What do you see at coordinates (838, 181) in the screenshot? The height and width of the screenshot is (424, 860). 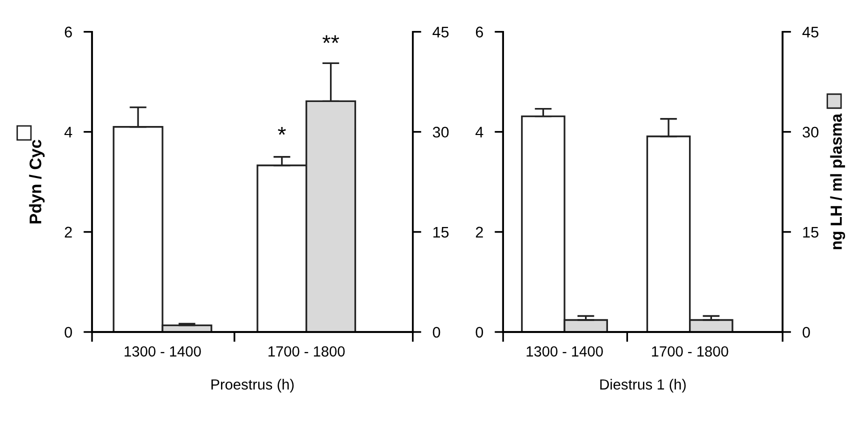 I see `y2-axis-title: ng LH / ml plasma` at bounding box center [838, 181].